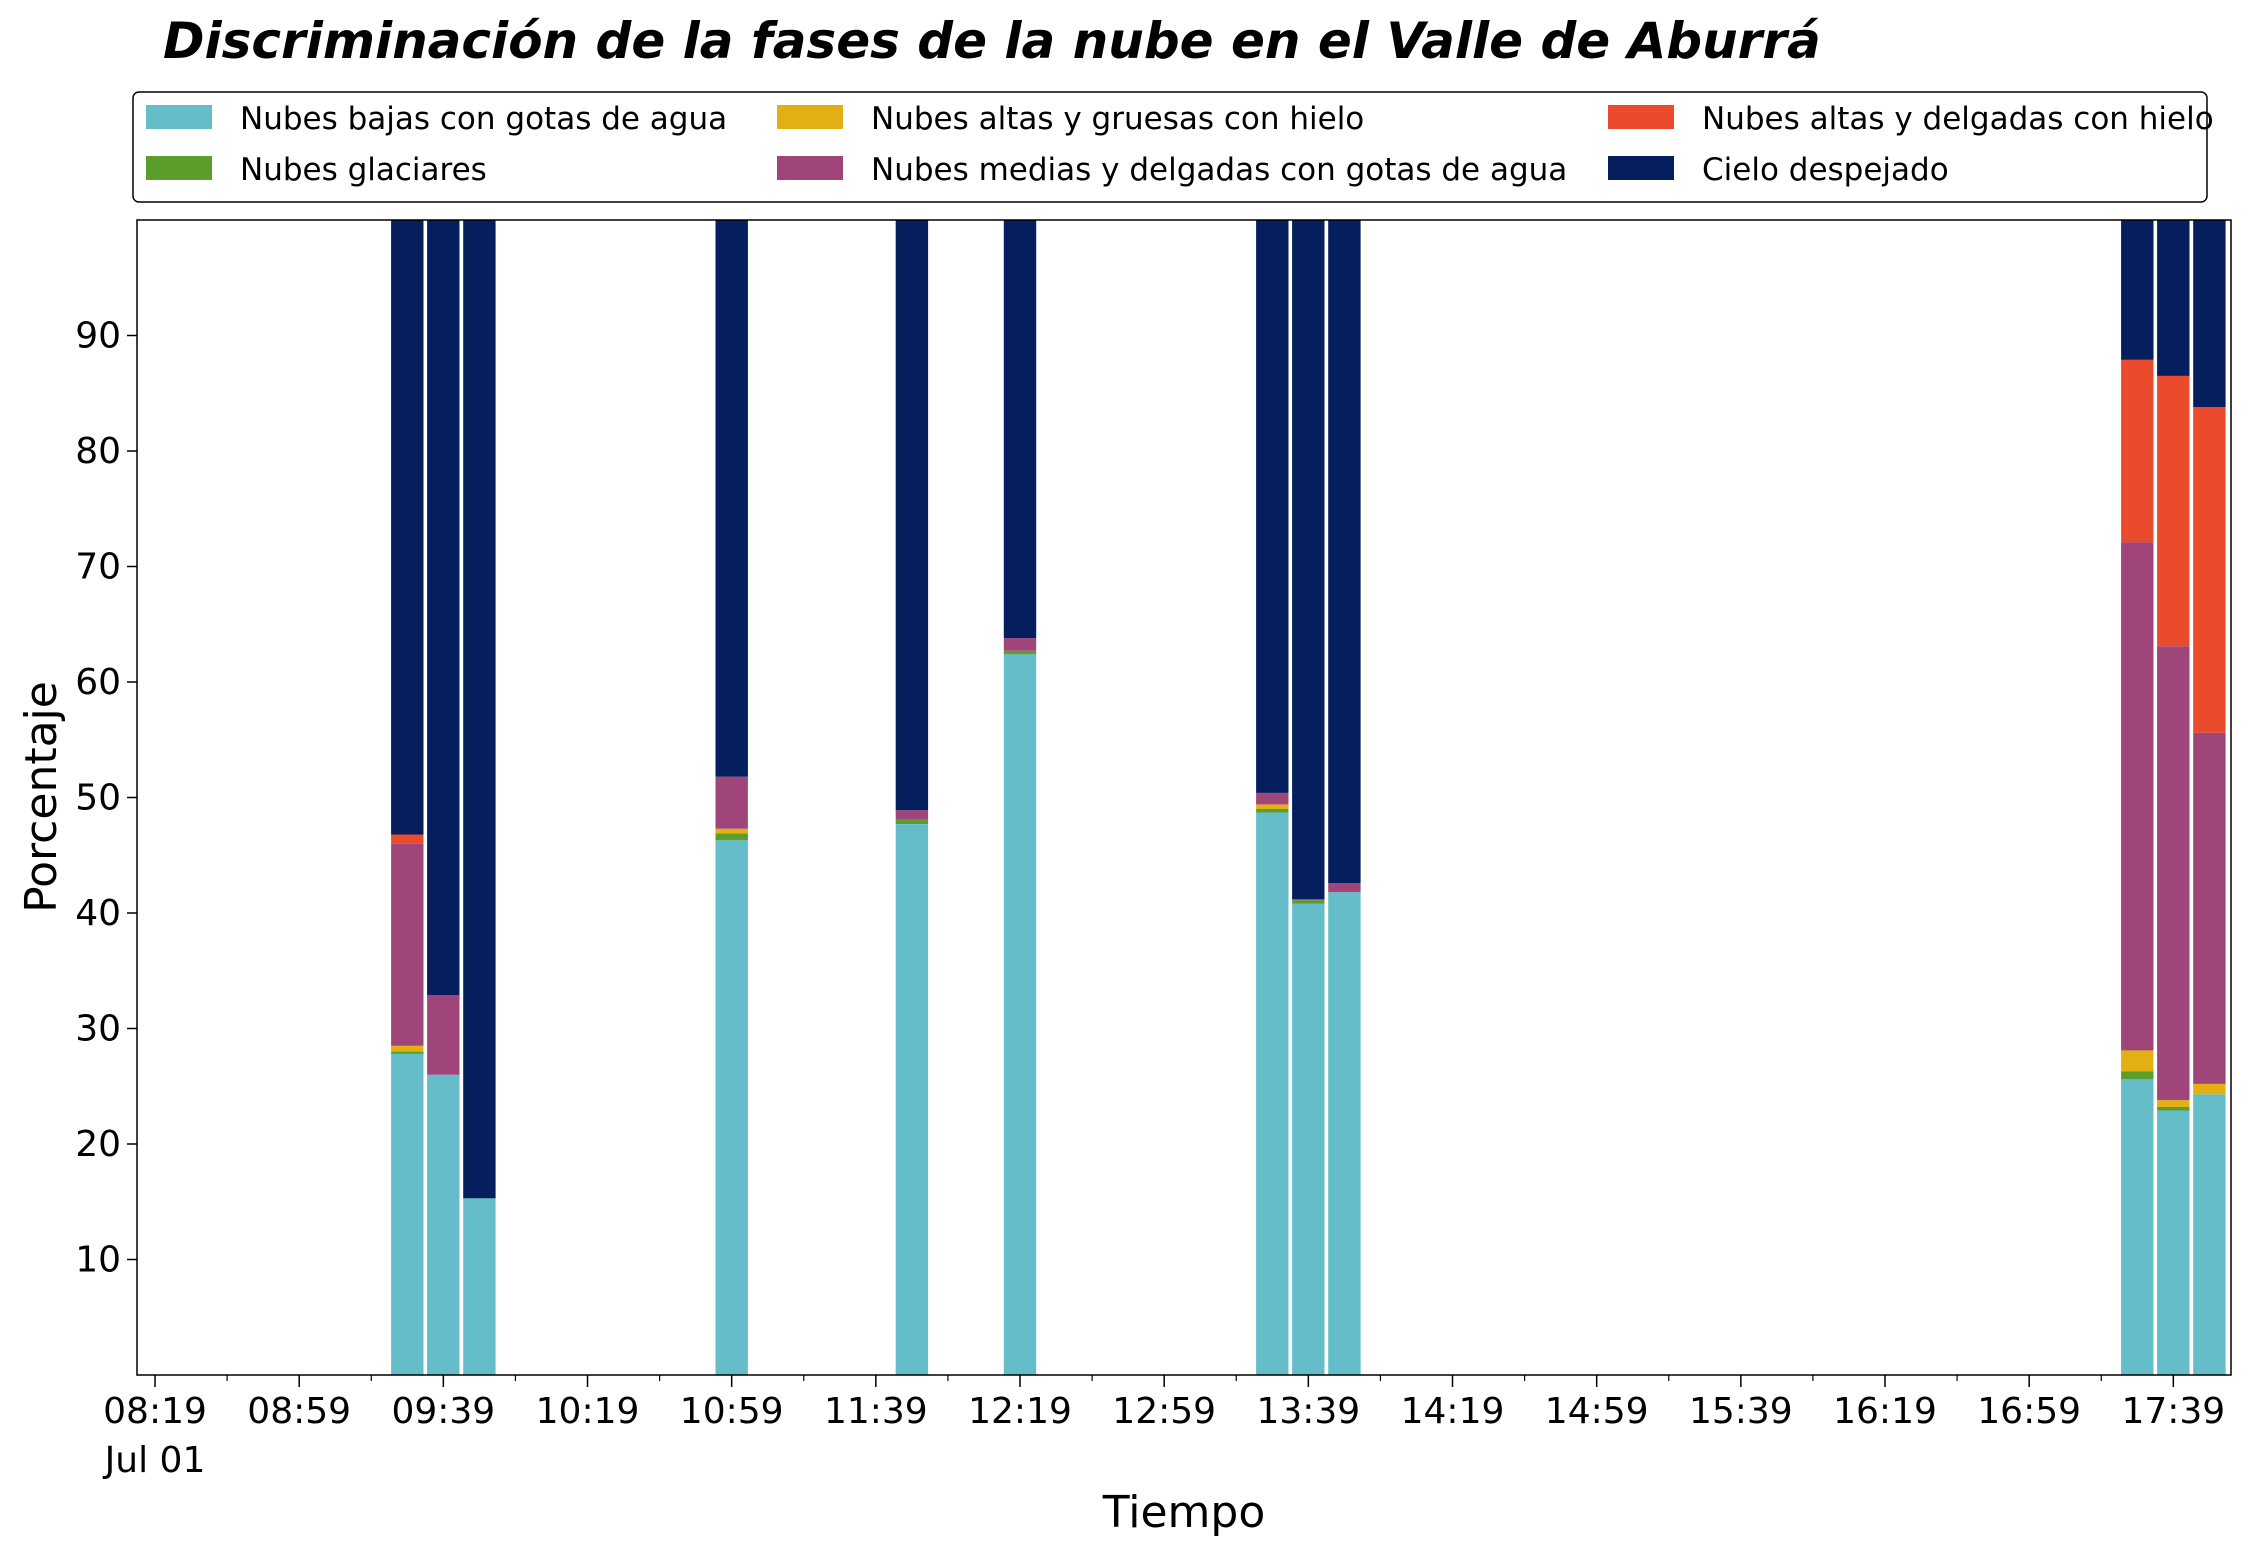  What do you see at coordinates (2173, 1411) in the screenshot?
I see `x-tick-label: 17:39` at bounding box center [2173, 1411].